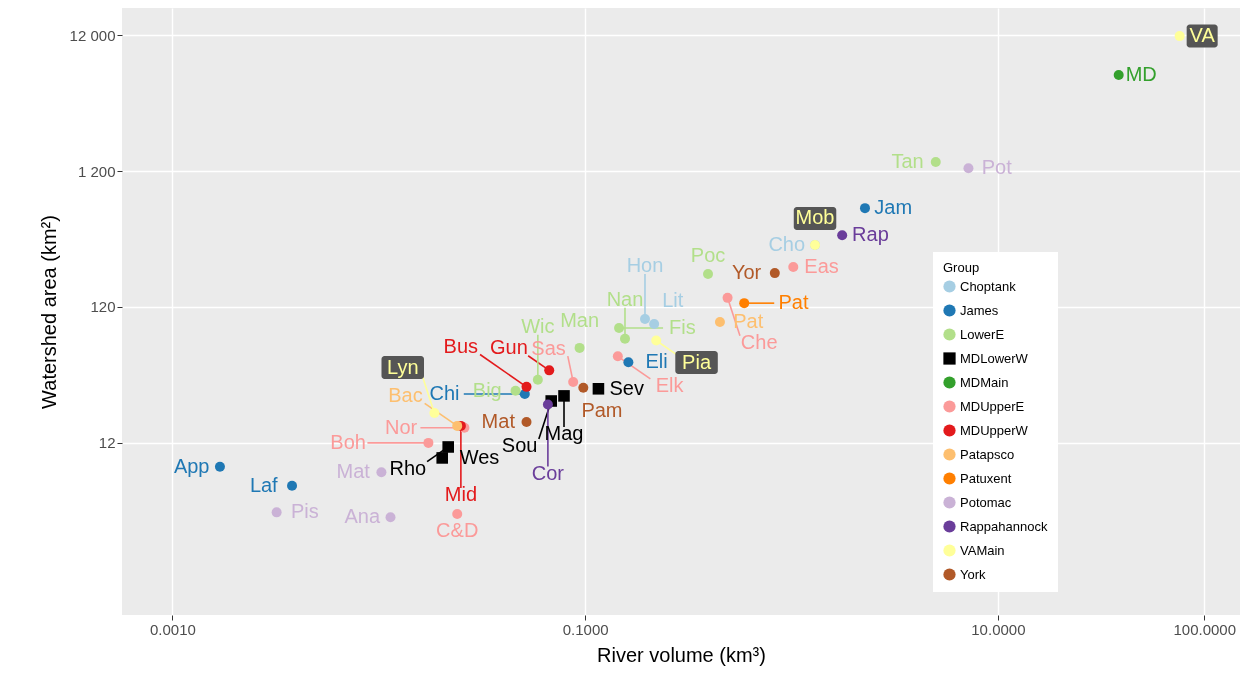  What do you see at coordinates (893, 207) in the screenshot?
I see `data-label: Jam` at bounding box center [893, 207].